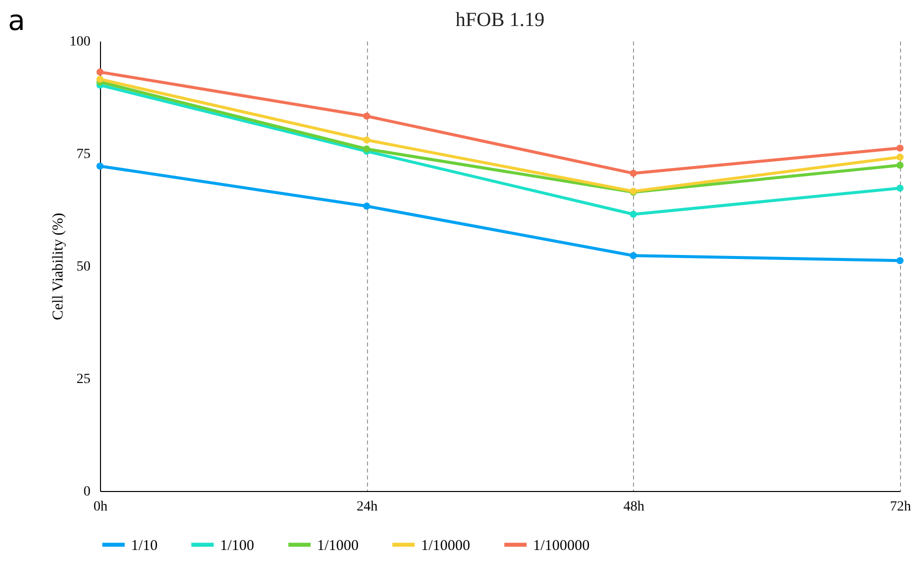  I want to click on legend-label: 1/100000, so click(561, 546).